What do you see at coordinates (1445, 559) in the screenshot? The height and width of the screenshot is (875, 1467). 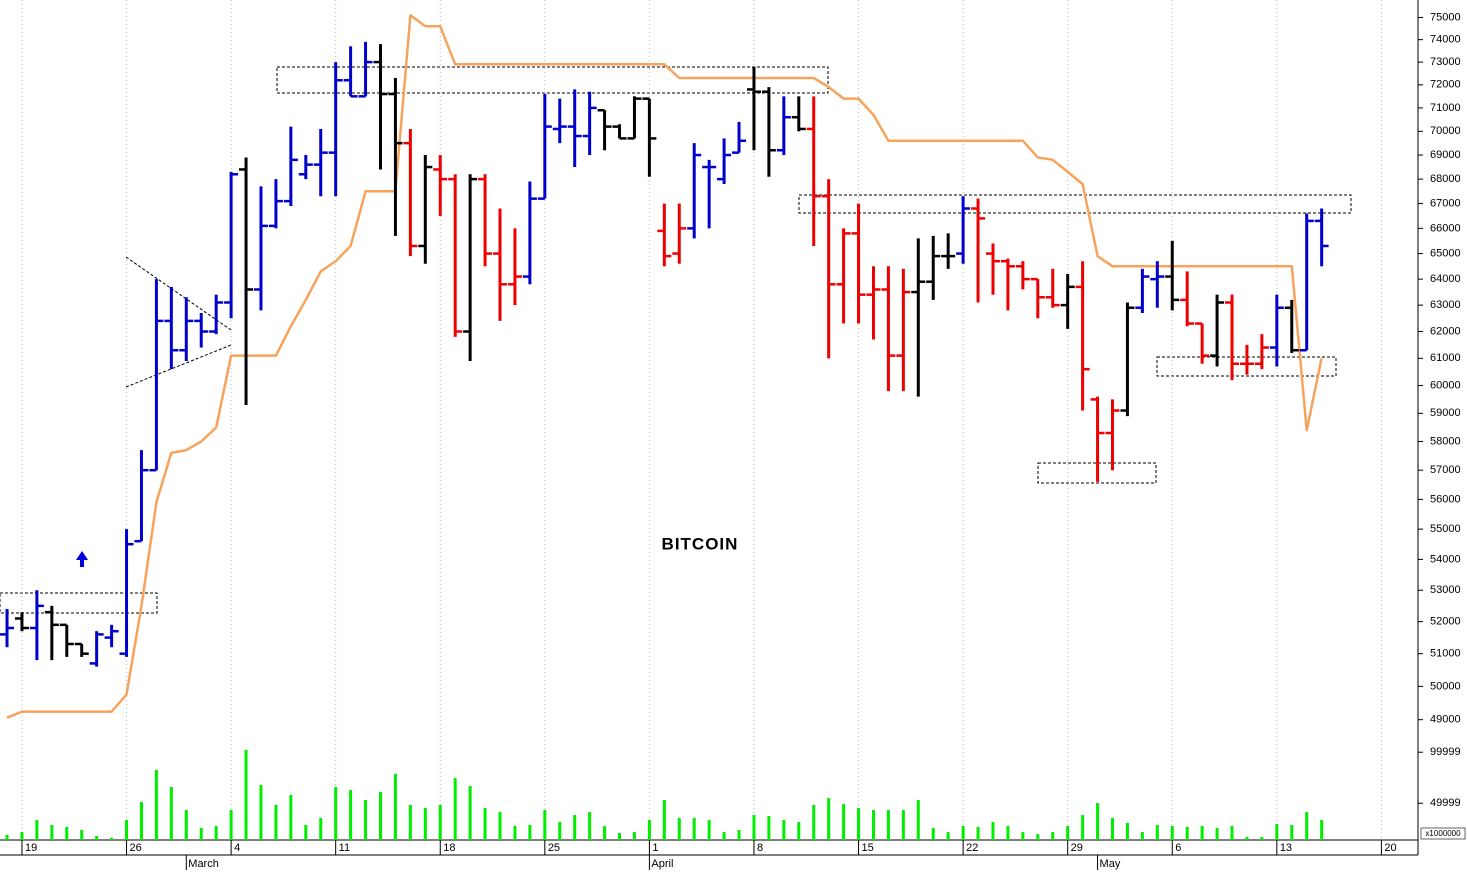 I see `y-tick-label: 54000` at bounding box center [1445, 559].